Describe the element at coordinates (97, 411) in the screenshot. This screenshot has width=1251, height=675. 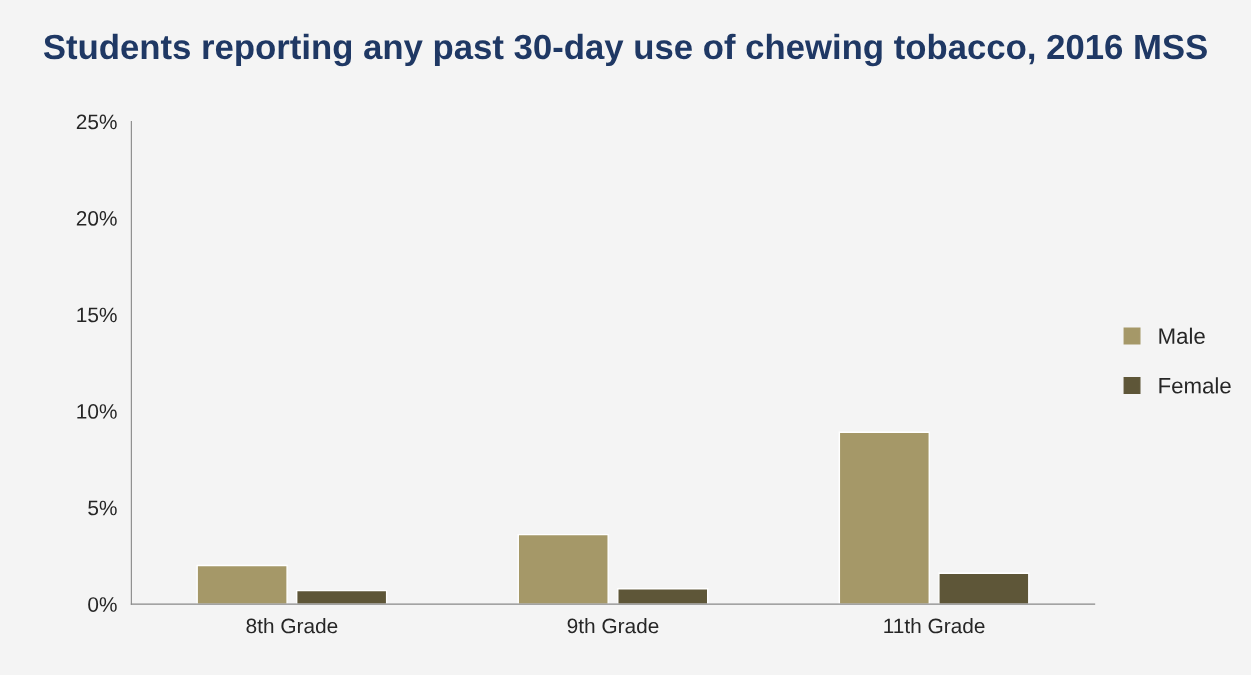
I see `y-tick-label: 10%` at that location.